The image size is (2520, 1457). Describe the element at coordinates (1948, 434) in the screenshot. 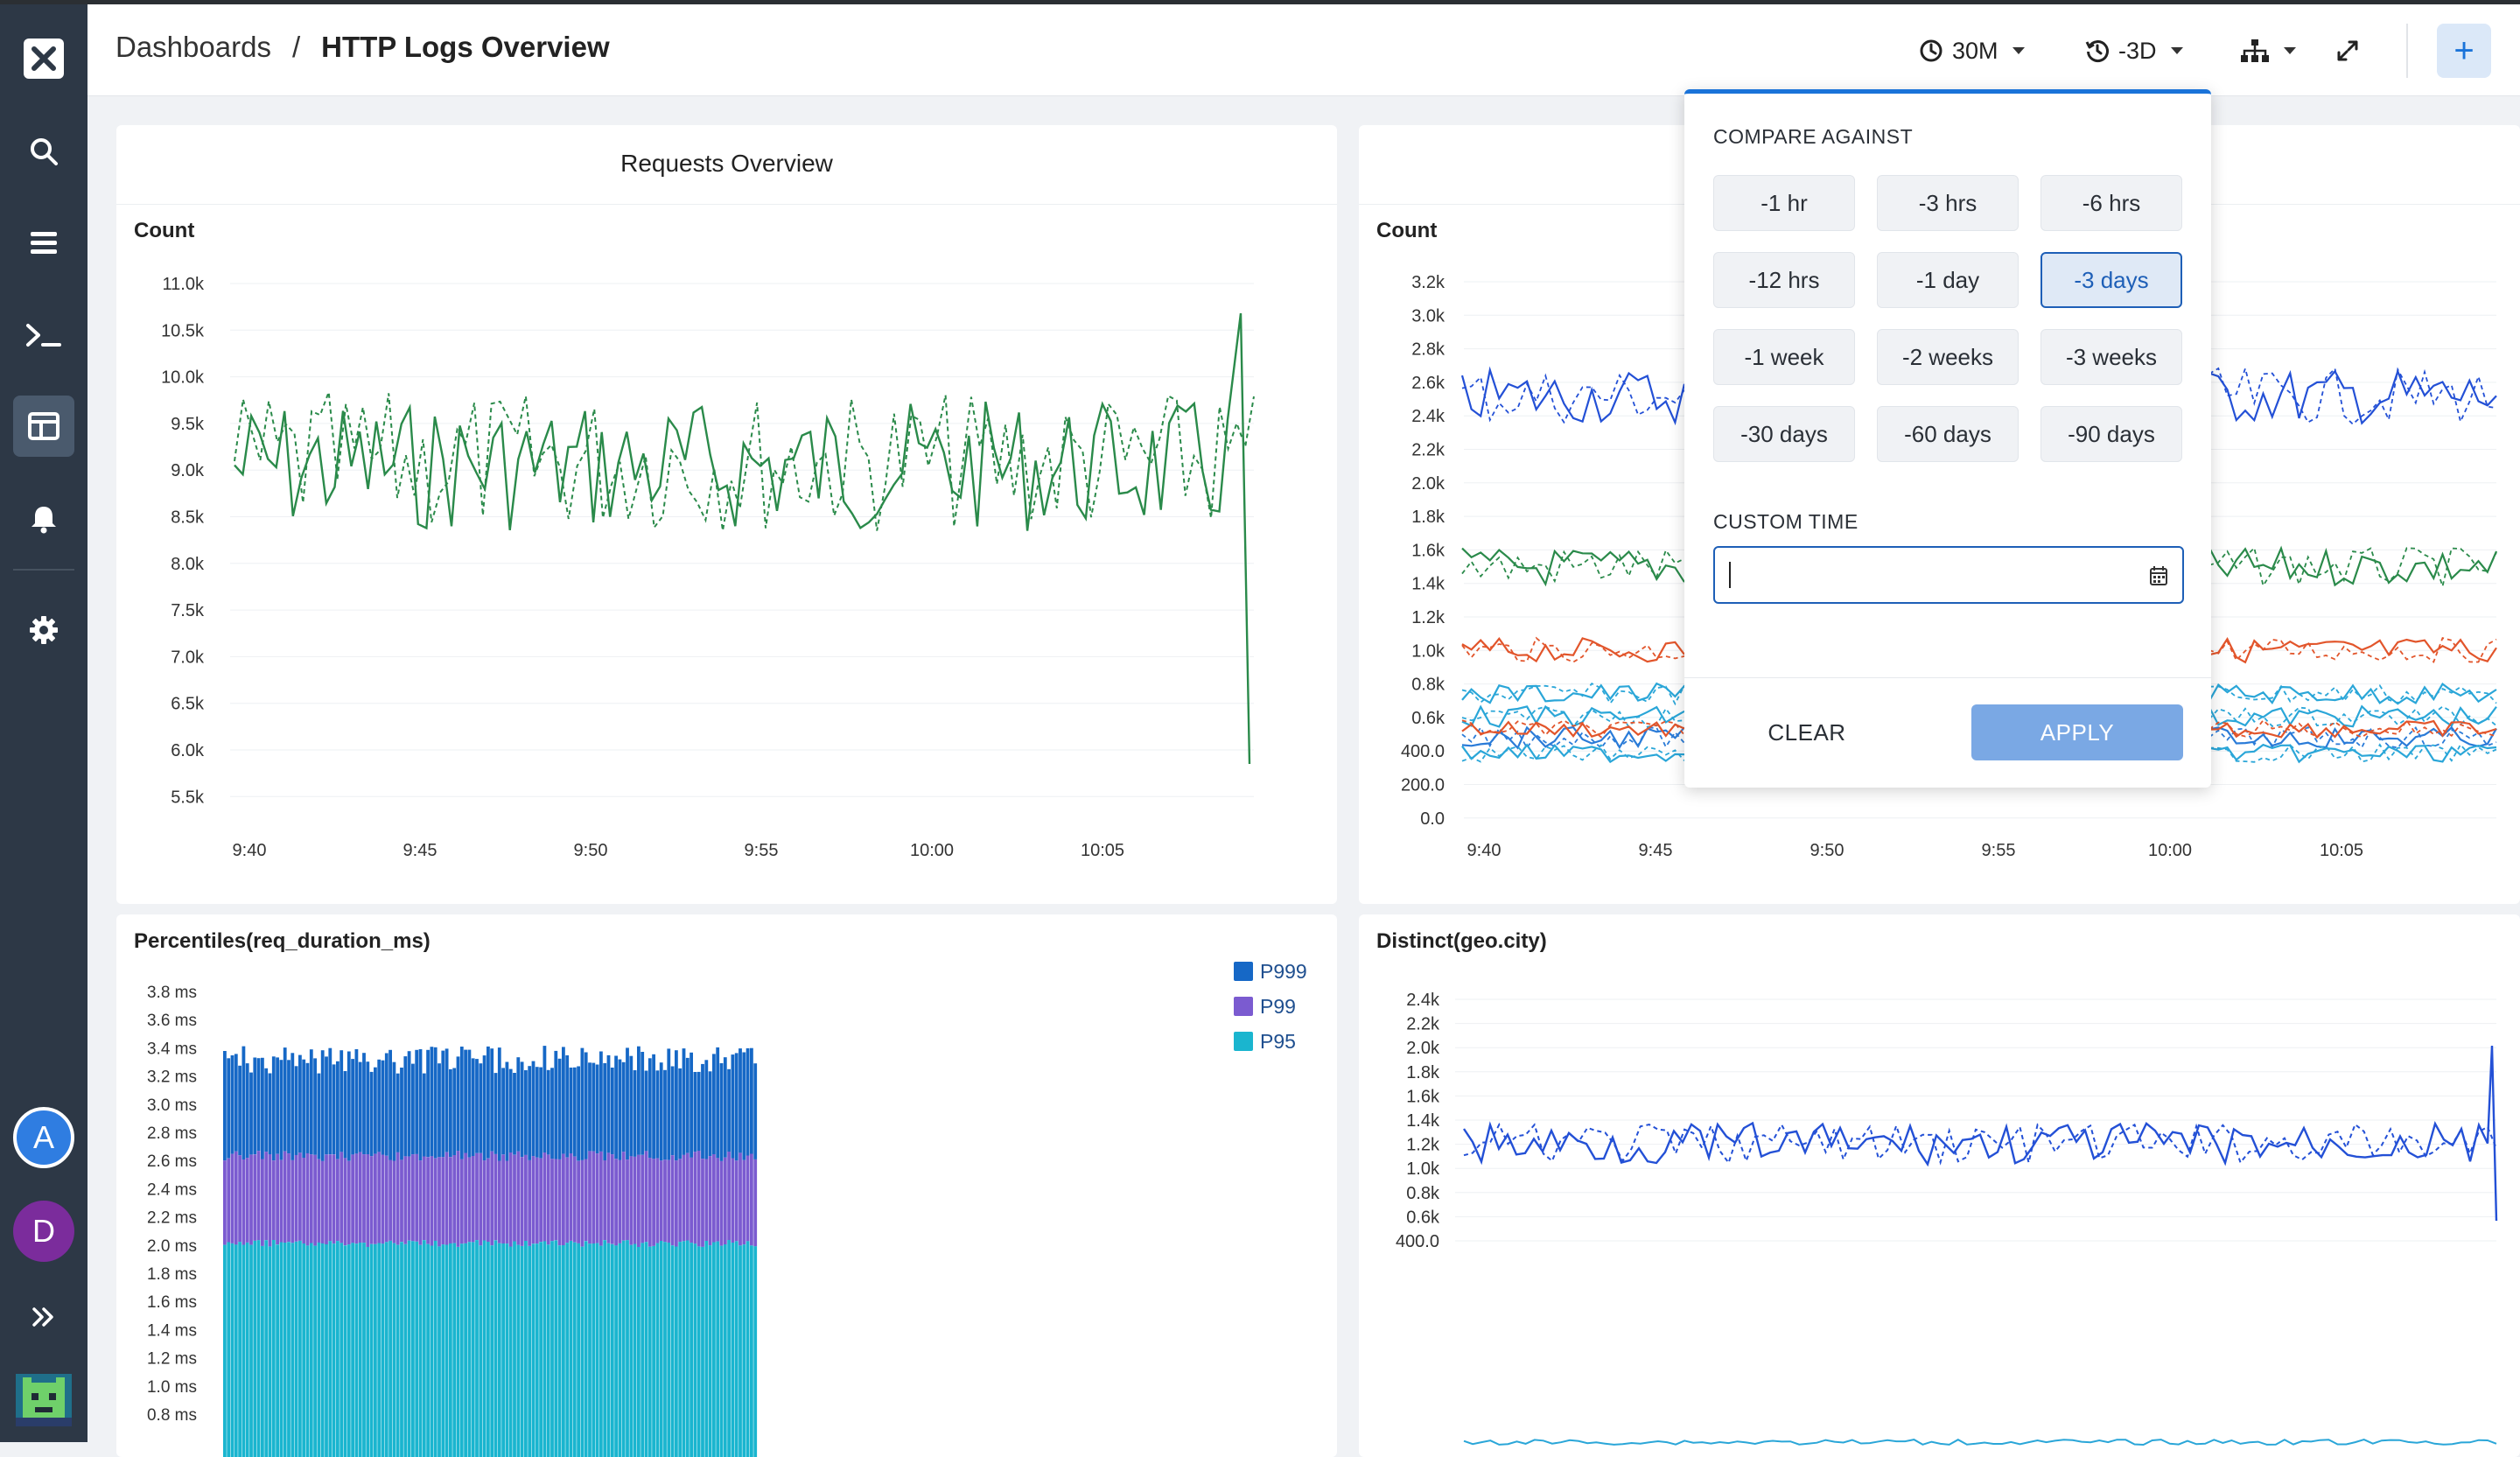

I see `compare-option-60days: -60 days` at that location.